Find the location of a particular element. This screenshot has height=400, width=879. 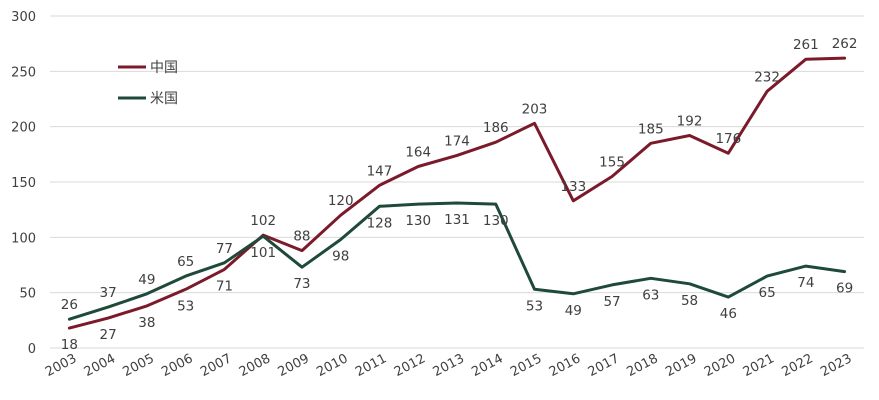

x-tick-label: 2007 is located at coordinates (216, 365).